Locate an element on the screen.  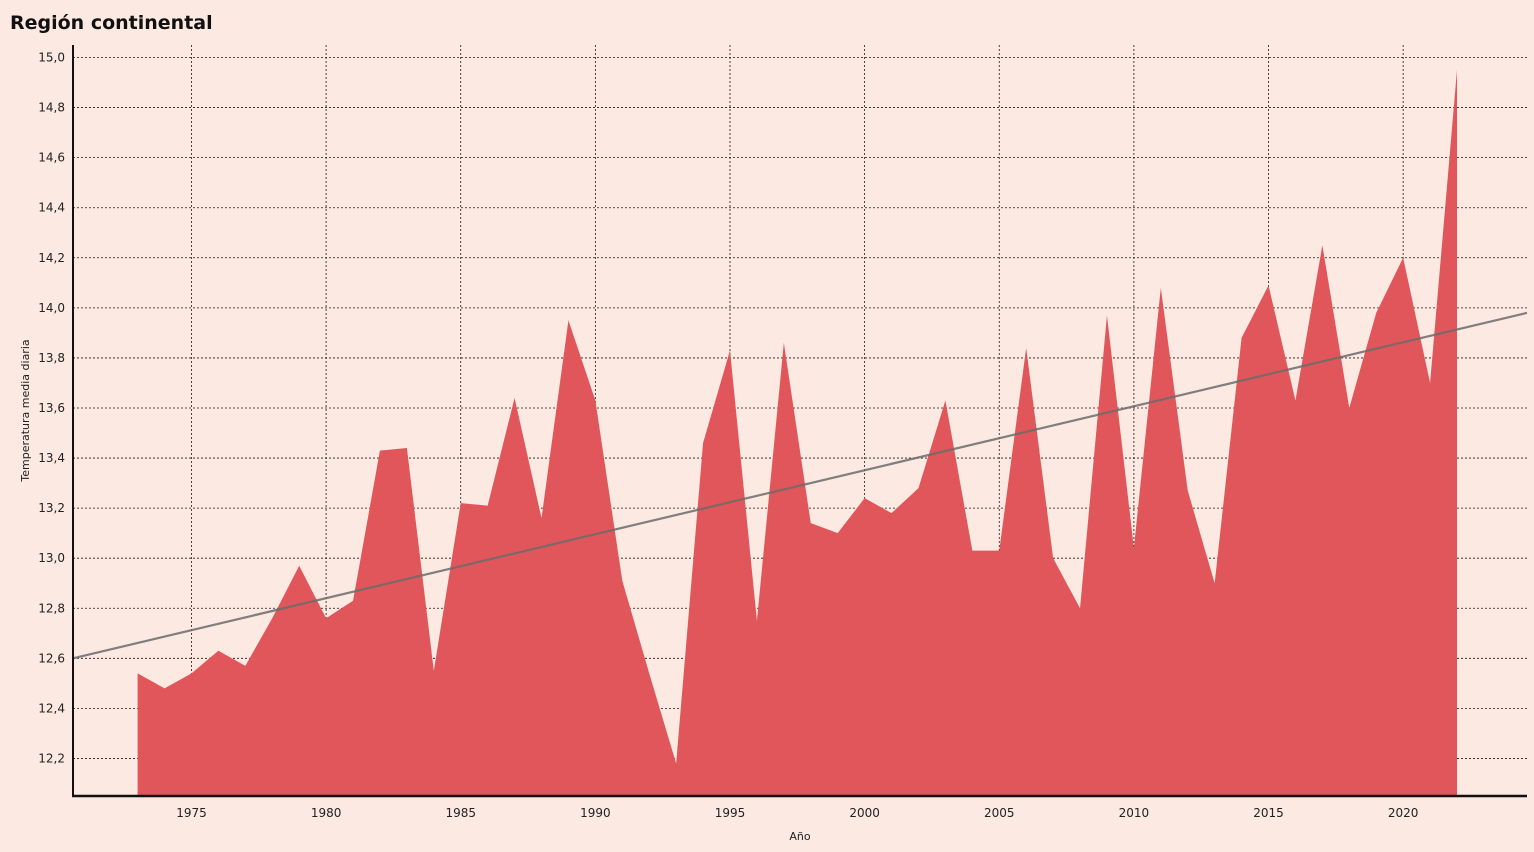
y-tick-label: 13,8 is located at coordinates (51, 358).